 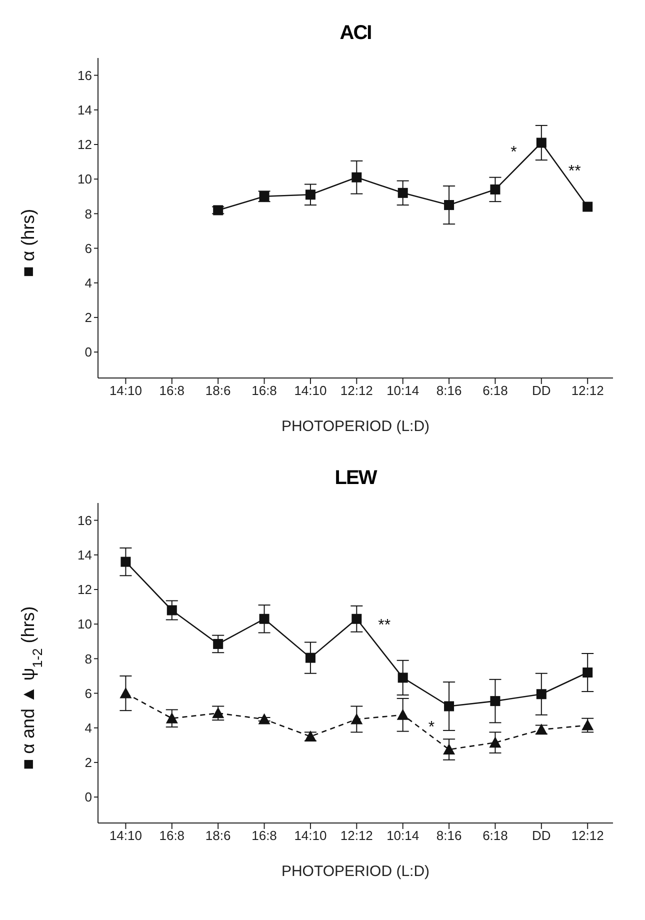 What do you see at coordinates (28, 243) in the screenshot?
I see `y-axis-title: ■ α (hrs)` at bounding box center [28, 243].